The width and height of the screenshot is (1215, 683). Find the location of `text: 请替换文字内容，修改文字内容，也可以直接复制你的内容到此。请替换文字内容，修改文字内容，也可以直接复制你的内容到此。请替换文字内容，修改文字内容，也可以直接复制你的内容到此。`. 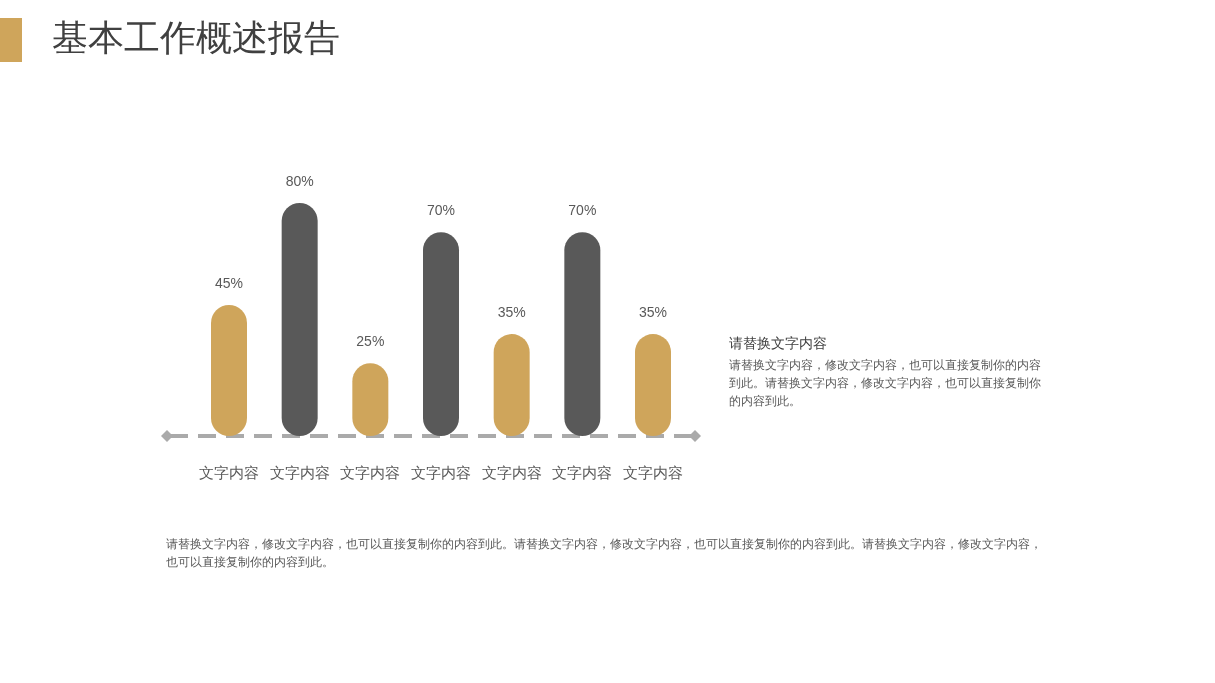

text: 请替换文字内容，修改文字内容，也可以直接复制你的内容到此。请替换文字内容，修改文字内容，也可以直接复制你的内容到此。请替换文字内容，修改文字内容，也可以直接复制你的内容到此。 is located at coordinates (604, 553).